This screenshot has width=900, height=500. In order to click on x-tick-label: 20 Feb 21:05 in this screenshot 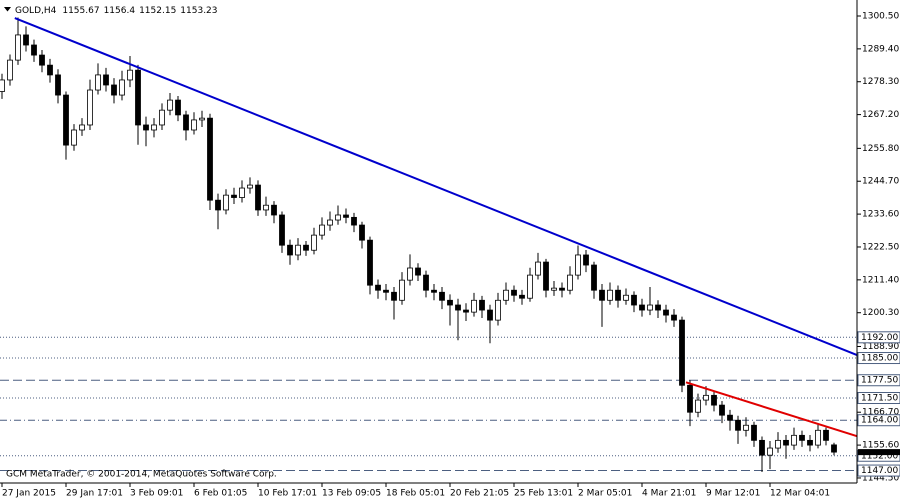, I will do `click(479, 494)`.